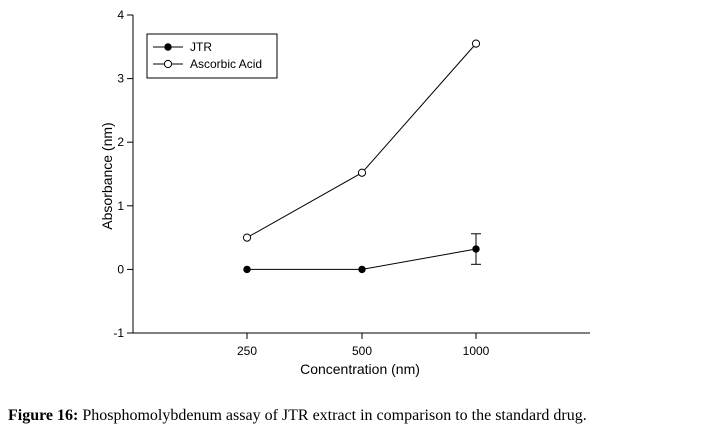  I want to click on caption-label: Figure 16:, so click(43, 415).